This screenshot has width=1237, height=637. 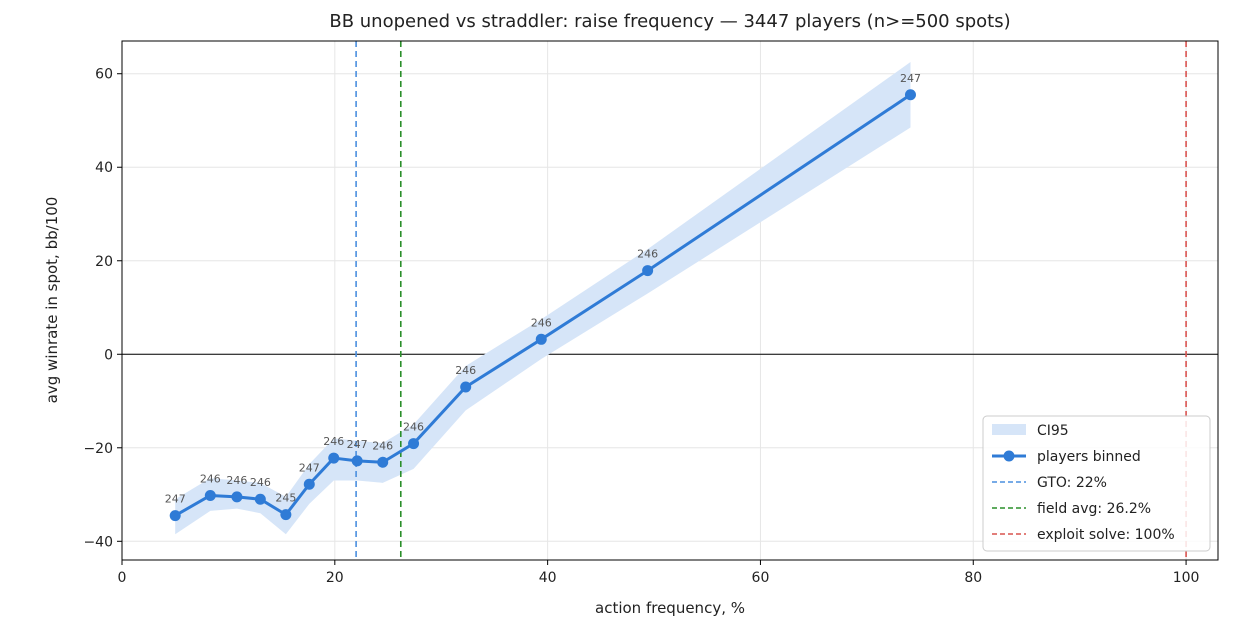 What do you see at coordinates (104, 168) in the screenshot?
I see `y-tick-label: 40` at bounding box center [104, 168].